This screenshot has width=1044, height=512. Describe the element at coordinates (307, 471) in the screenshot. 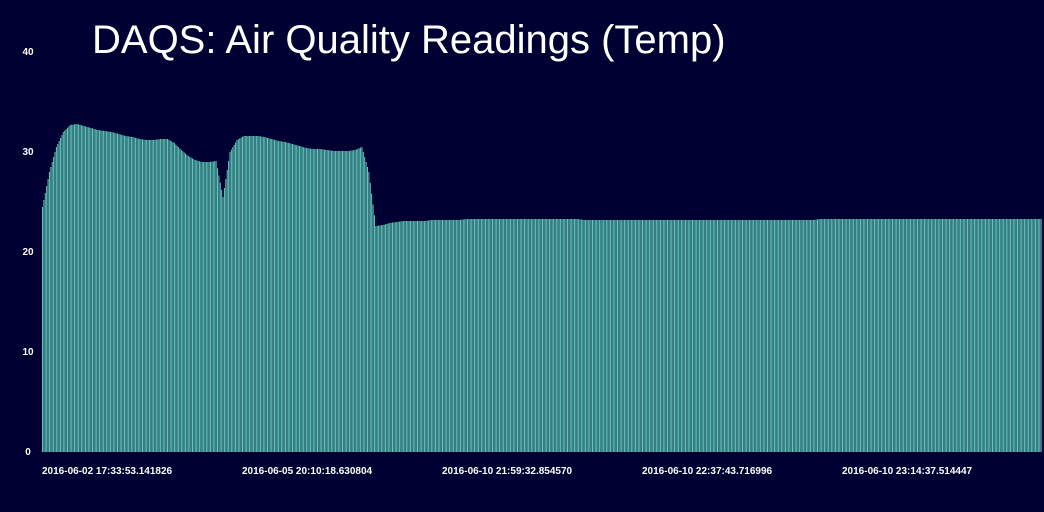

I see `x-tick-label: 2016-06-05 20:10:18.630804` at that location.